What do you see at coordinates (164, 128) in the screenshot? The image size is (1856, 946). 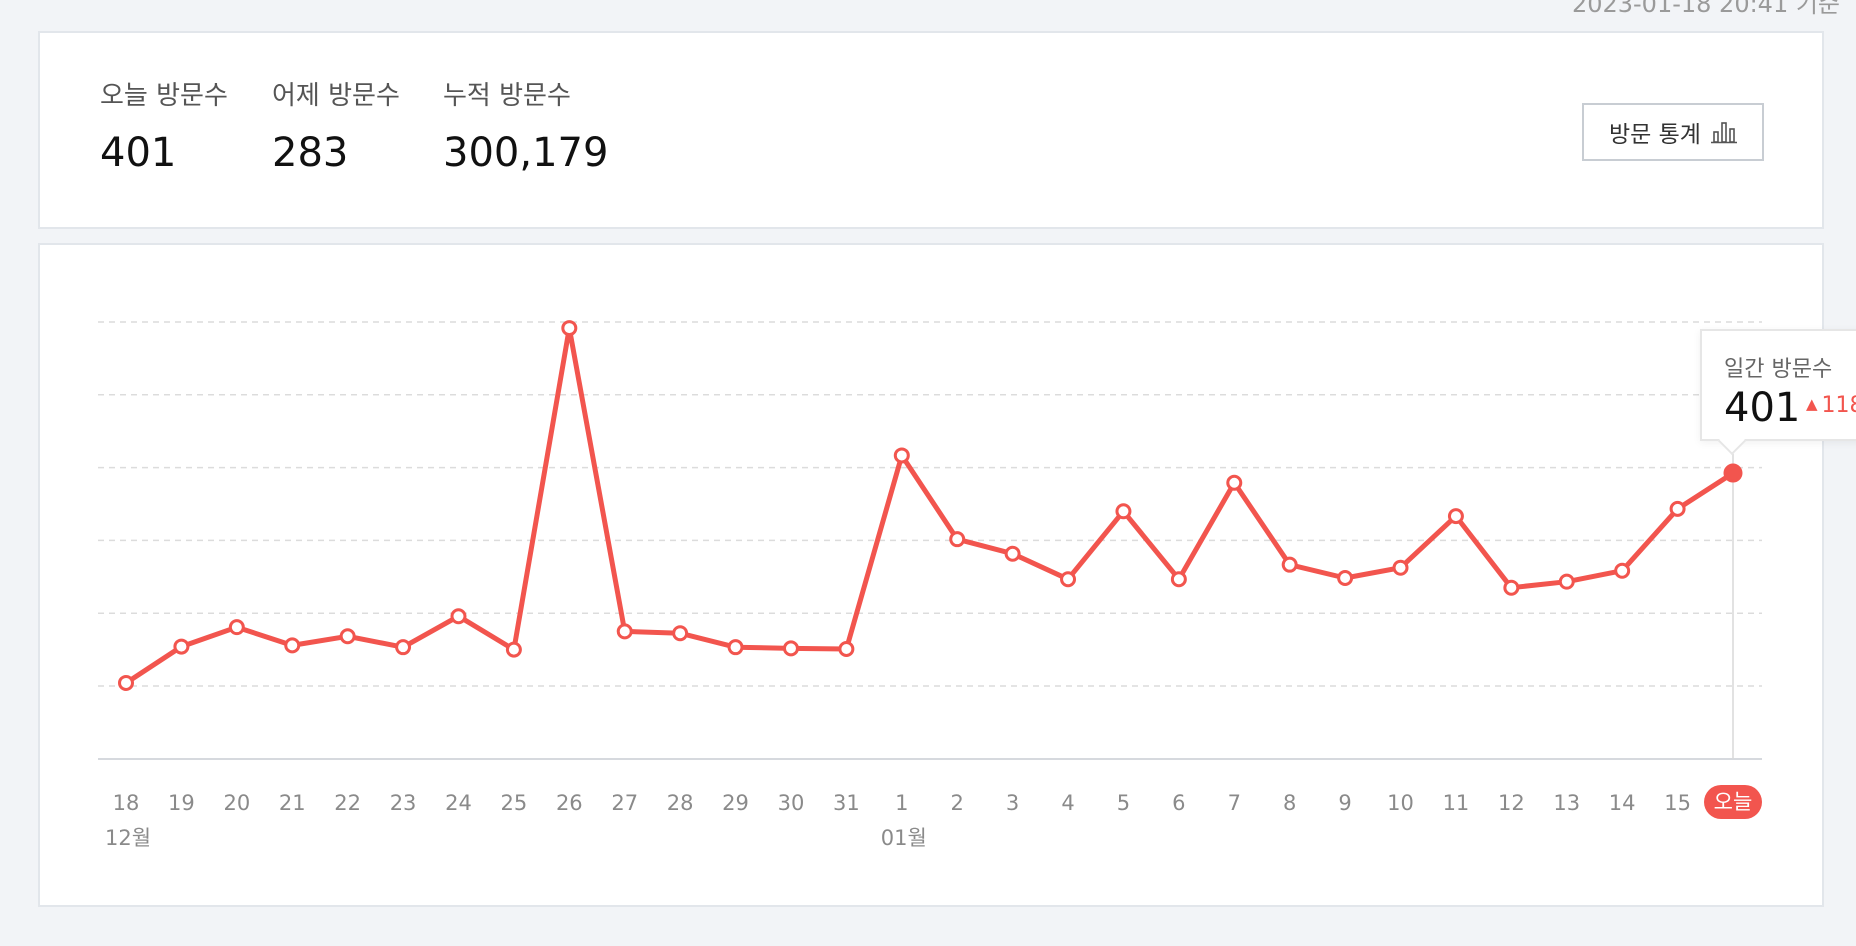 I see `stat-today: 오늘 방문수 401` at bounding box center [164, 128].